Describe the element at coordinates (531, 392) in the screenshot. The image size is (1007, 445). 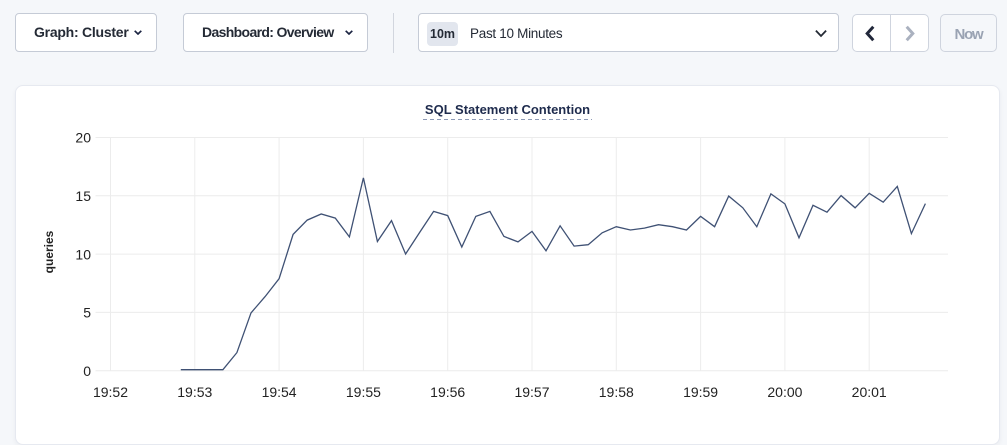
I see `svg-text: 19:57` at that location.